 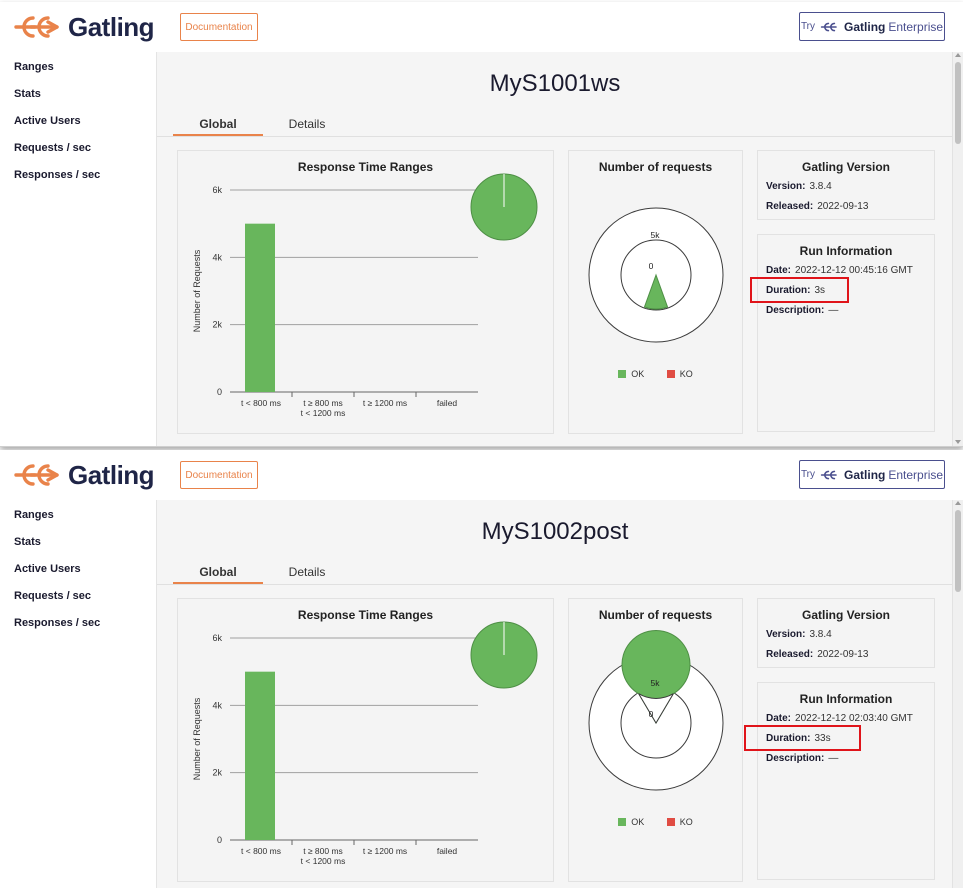 I want to click on date-line: Date: 2022-12-12 02:03:40 GMT, so click(x=839, y=718).